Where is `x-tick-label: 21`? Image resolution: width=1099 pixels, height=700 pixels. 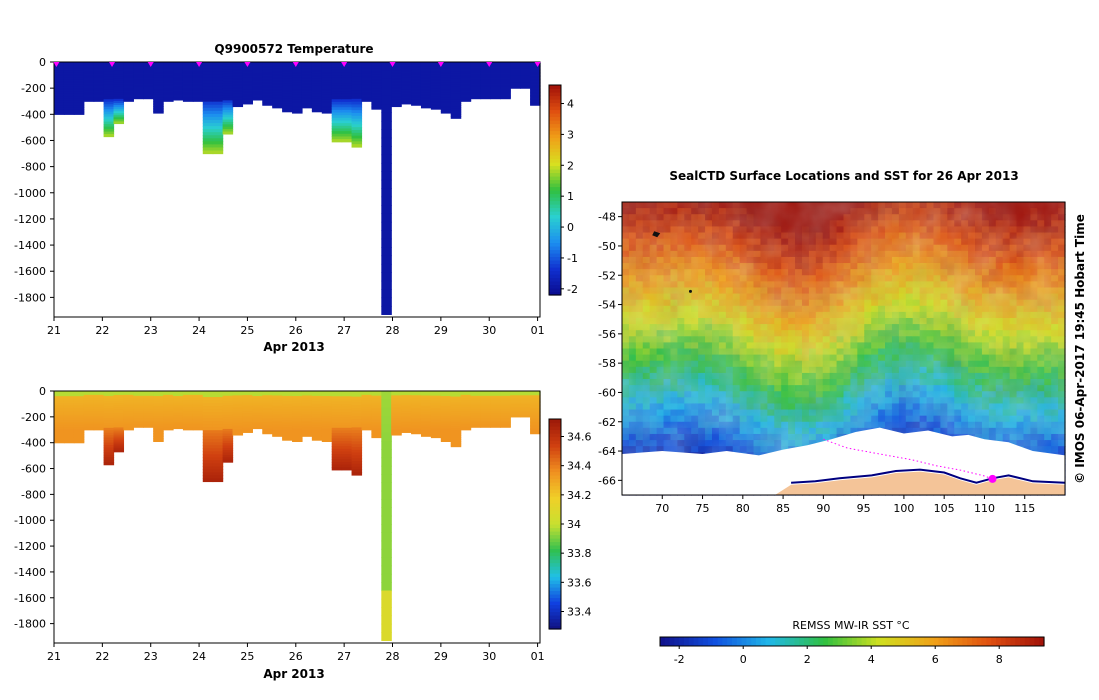
x-tick-label: 21 is located at coordinates (54, 330).